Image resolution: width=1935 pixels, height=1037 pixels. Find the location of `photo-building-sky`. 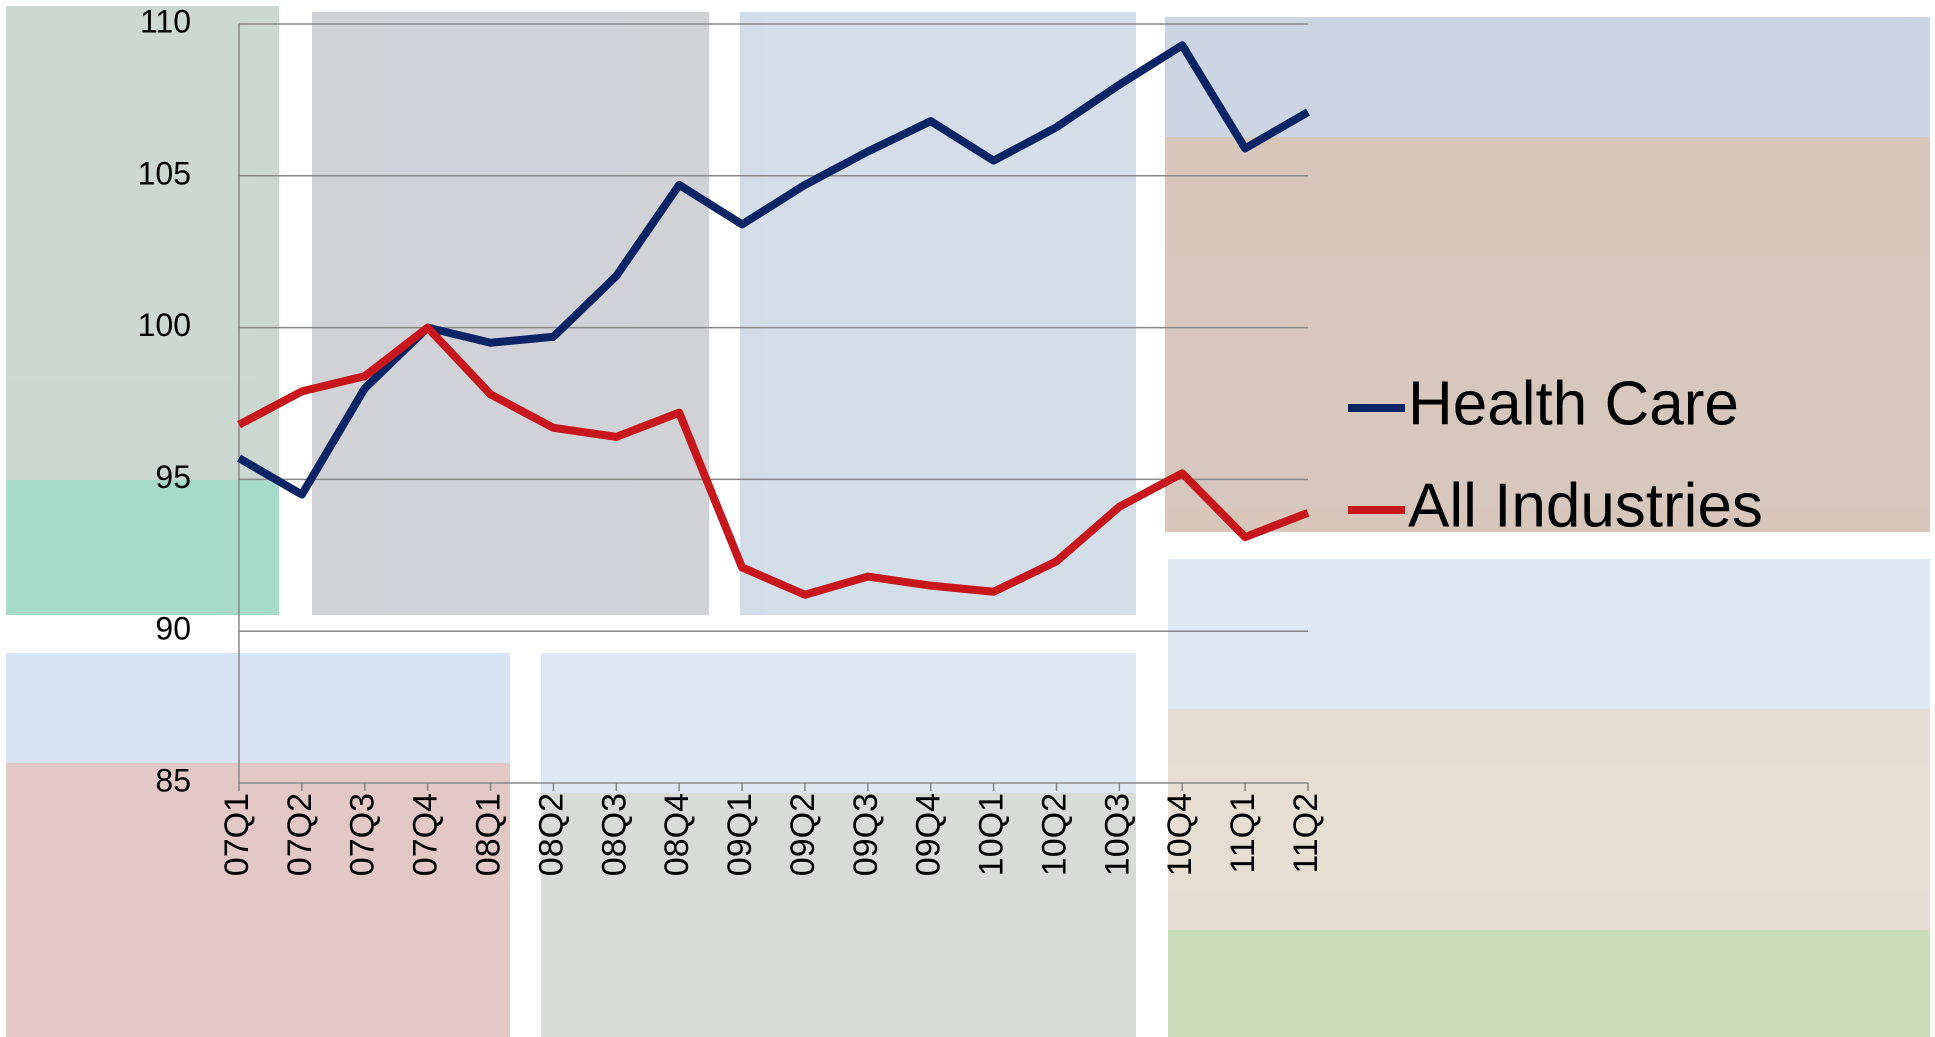

photo-building-sky is located at coordinates (1549, 634).